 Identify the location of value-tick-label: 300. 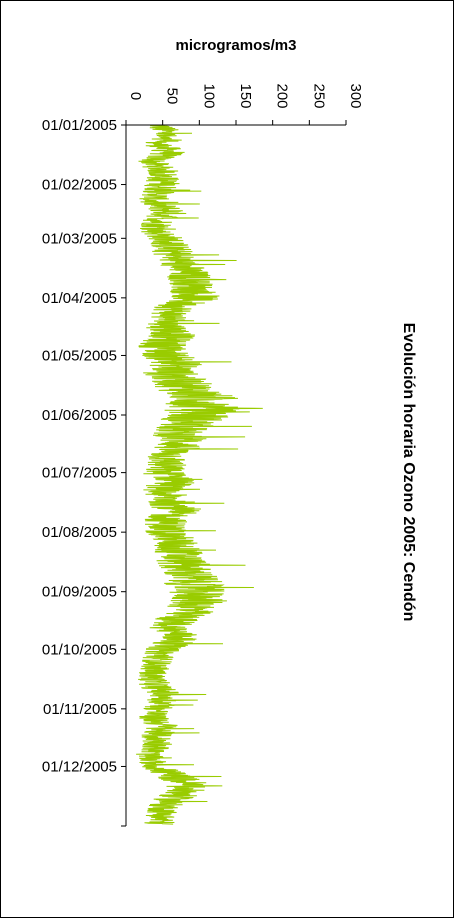
(355, 95).